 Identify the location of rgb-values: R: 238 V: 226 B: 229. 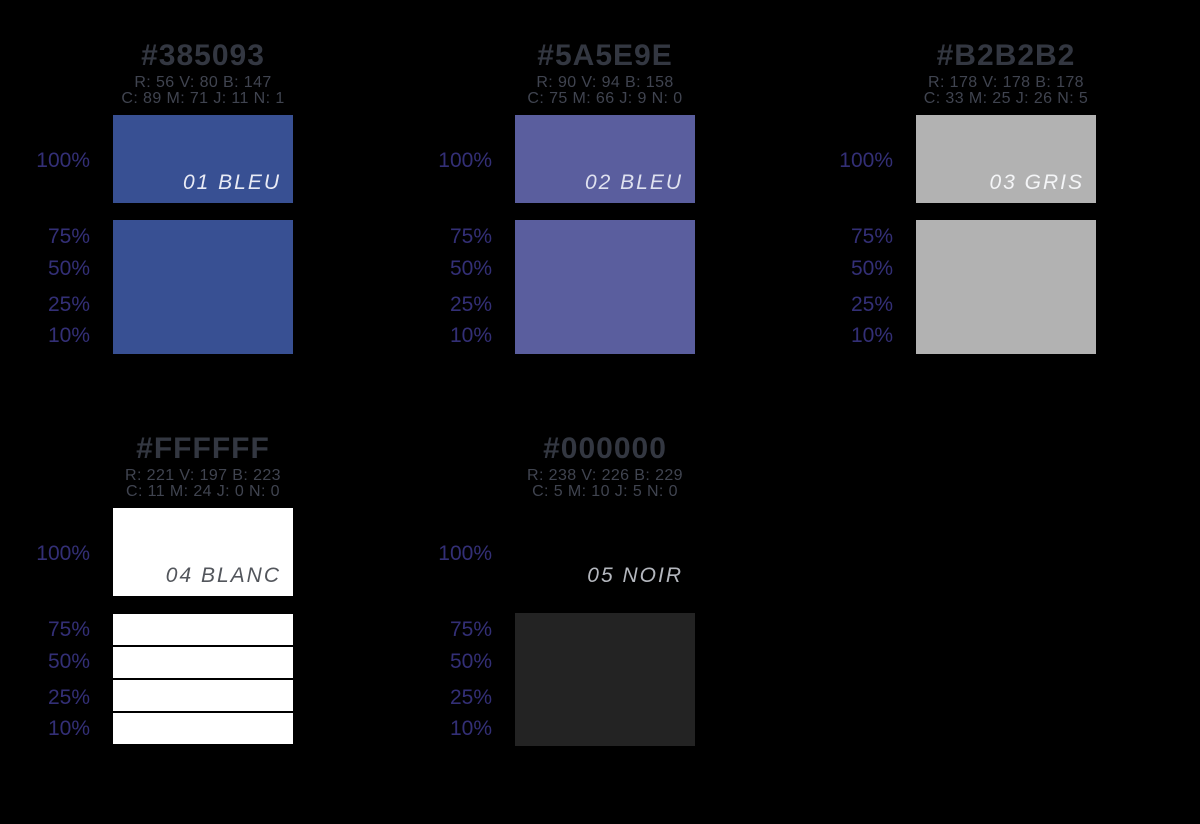
(605, 475).